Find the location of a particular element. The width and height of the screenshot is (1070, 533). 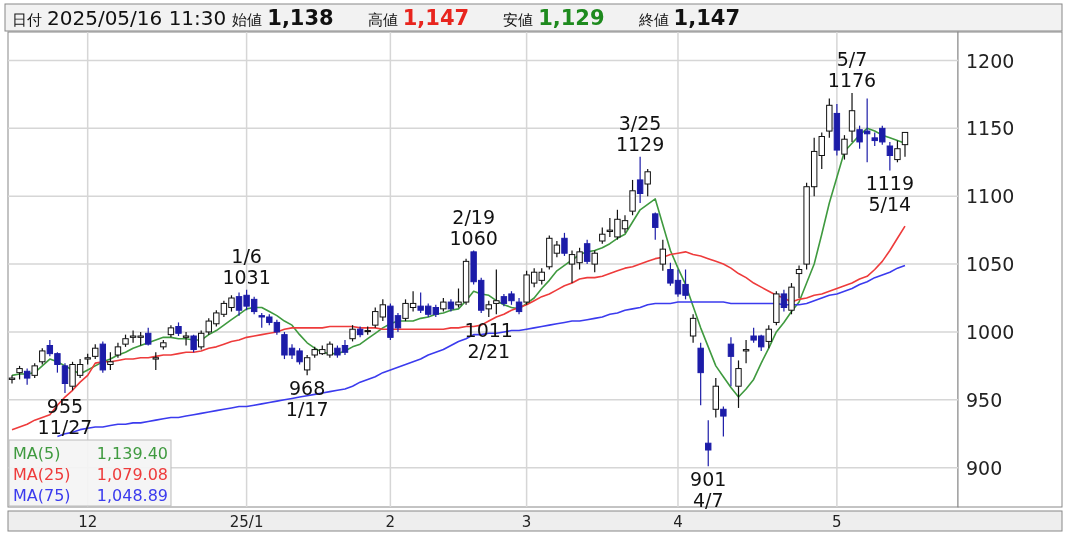

x-tick-label: 4 is located at coordinates (678, 522).